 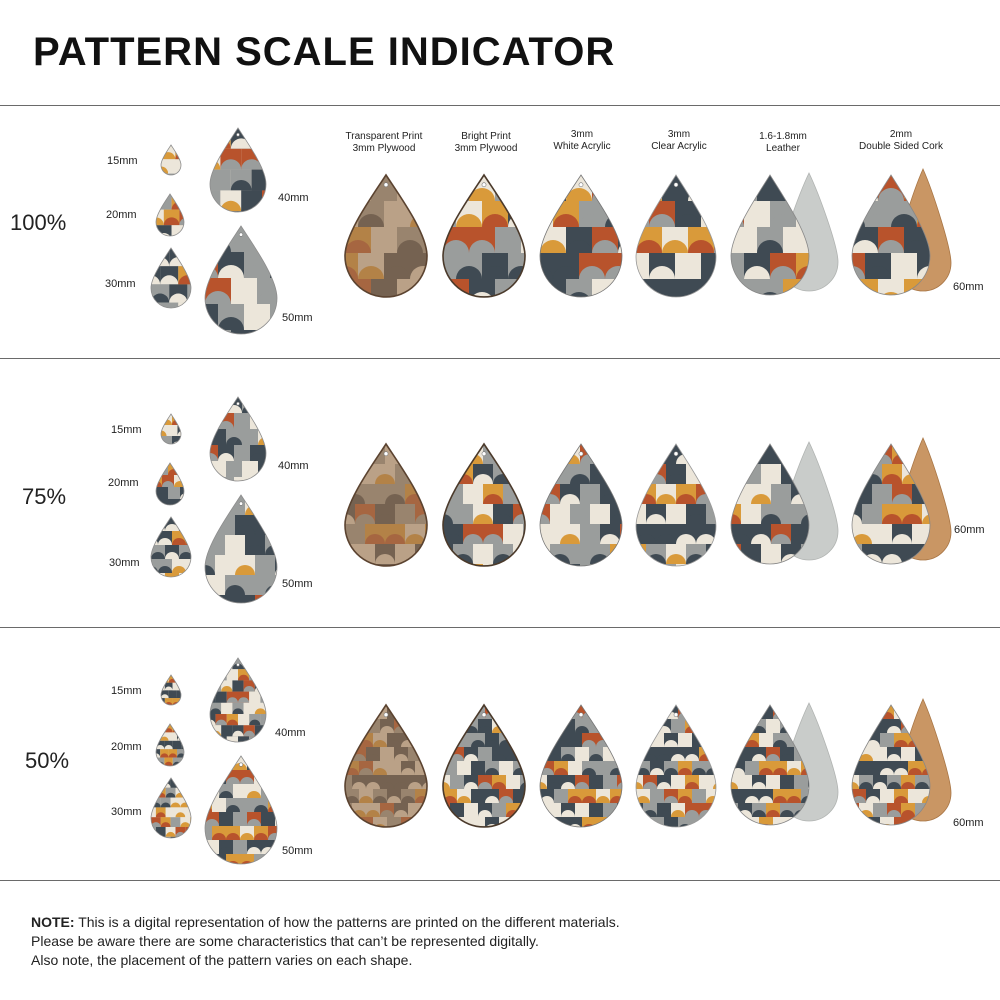 What do you see at coordinates (38, 222) in the screenshot?
I see `scale-label-100: 100%` at bounding box center [38, 222].